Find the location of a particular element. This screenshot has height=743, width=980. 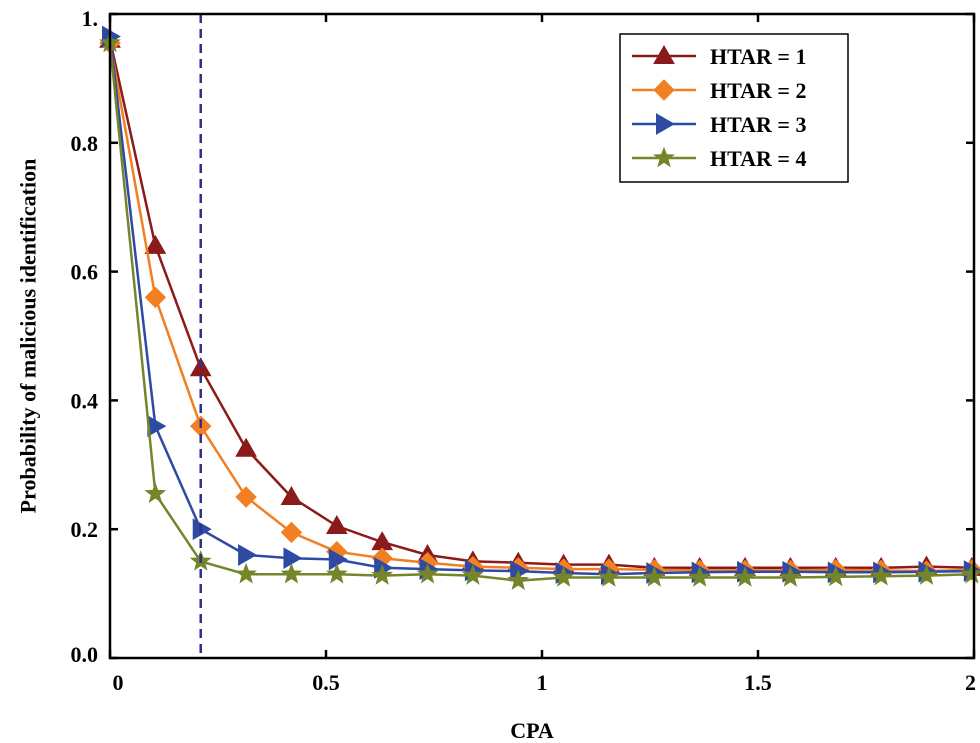

x-tick-label: 0 is located at coordinates (118, 682).